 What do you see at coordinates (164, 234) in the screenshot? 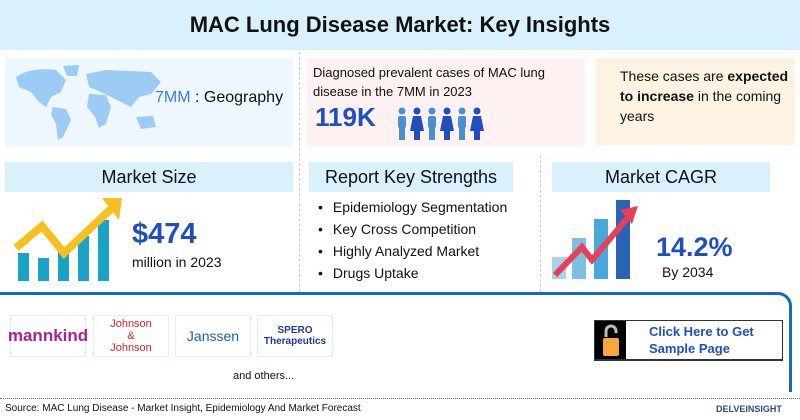
I see `market-size-value: $474` at bounding box center [164, 234].